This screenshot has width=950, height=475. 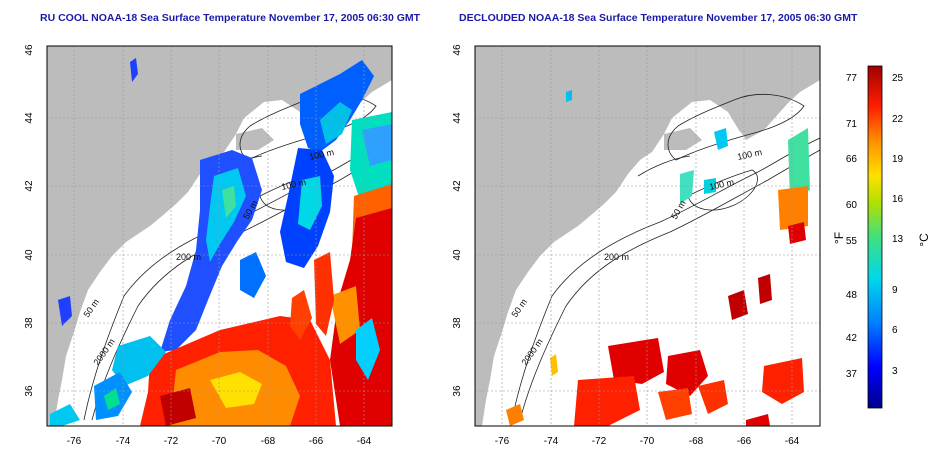 What do you see at coordinates (852, 374) in the screenshot?
I see `fahrenheit-tick-label: 37` at bounding box center [852, 374].